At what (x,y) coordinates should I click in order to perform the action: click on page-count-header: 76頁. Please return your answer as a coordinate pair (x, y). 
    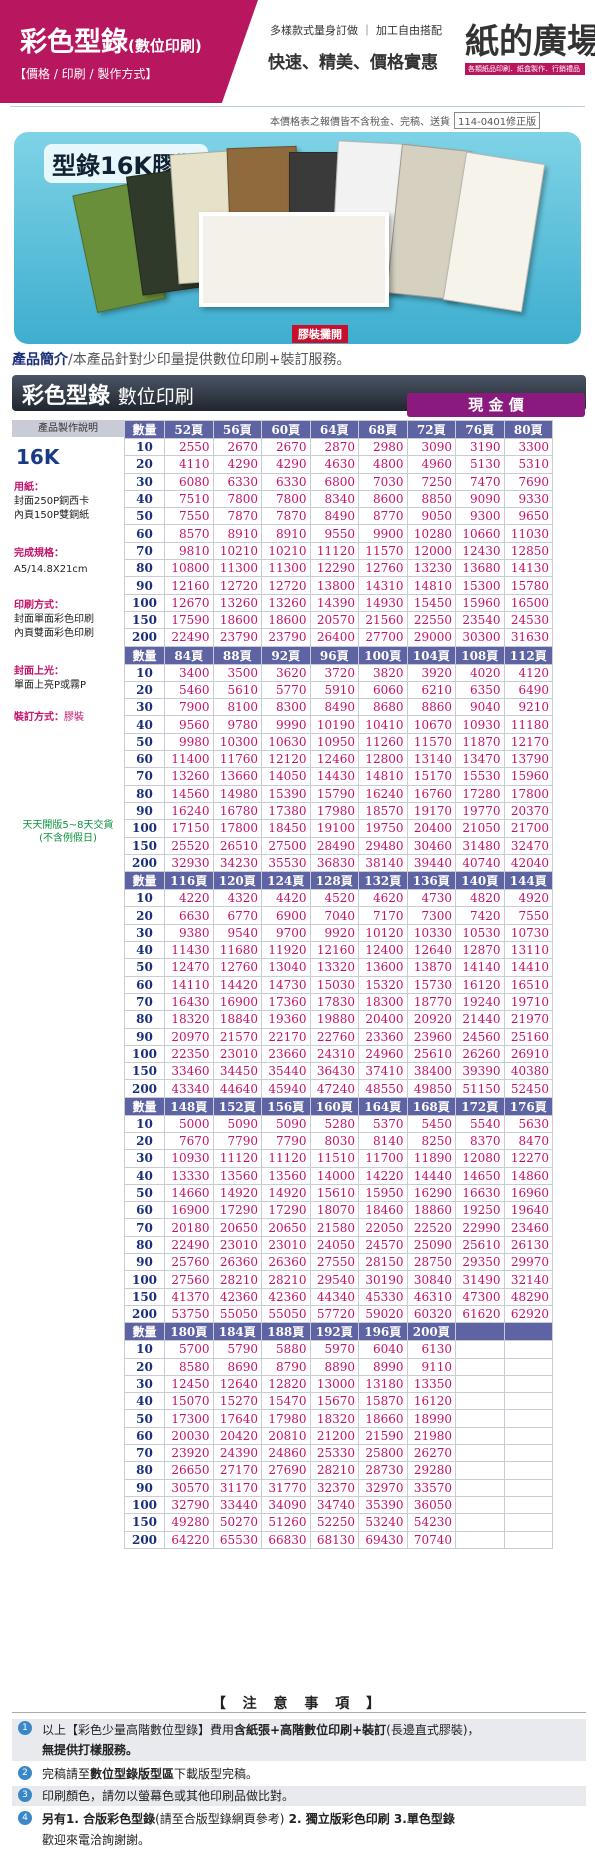
    Looking at the image, I should click on (480, 429).